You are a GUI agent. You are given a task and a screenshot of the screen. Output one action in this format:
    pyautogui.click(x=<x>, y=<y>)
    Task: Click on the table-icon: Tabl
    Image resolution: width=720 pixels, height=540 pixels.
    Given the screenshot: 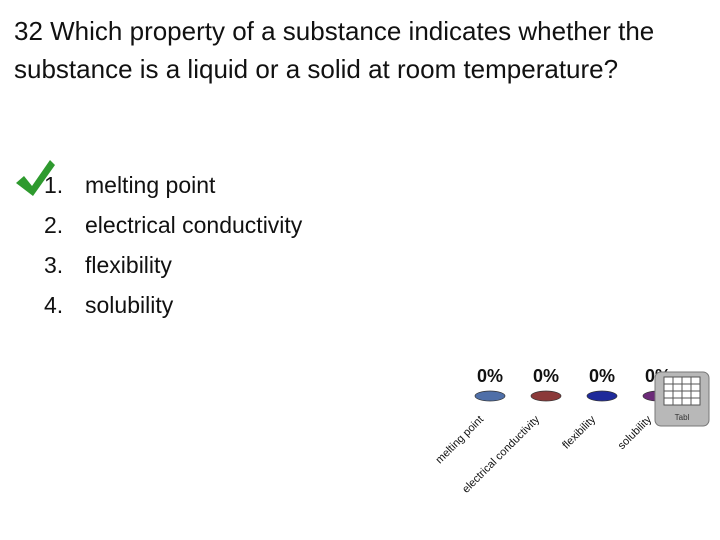 What is the action you would take?
    pyautogui.click(x=682, y=399)
    